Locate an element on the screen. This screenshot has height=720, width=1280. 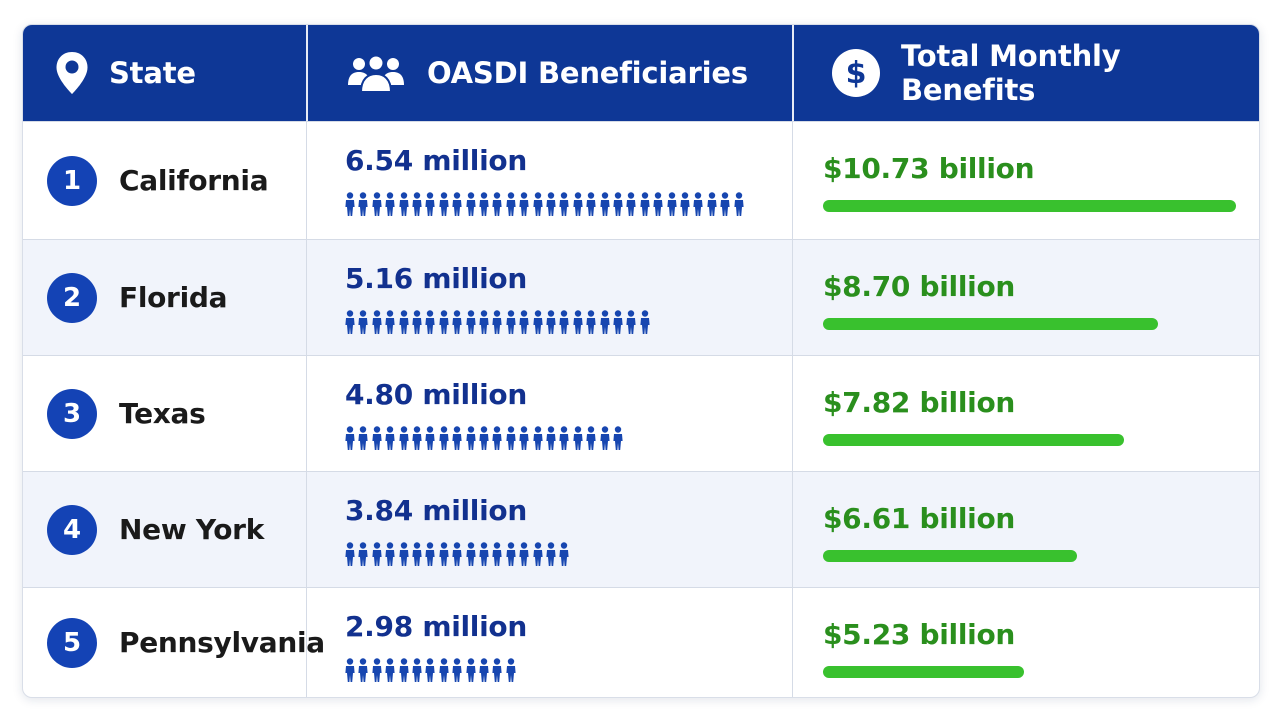
header-state-label: State is located at coordinates (152, 73).